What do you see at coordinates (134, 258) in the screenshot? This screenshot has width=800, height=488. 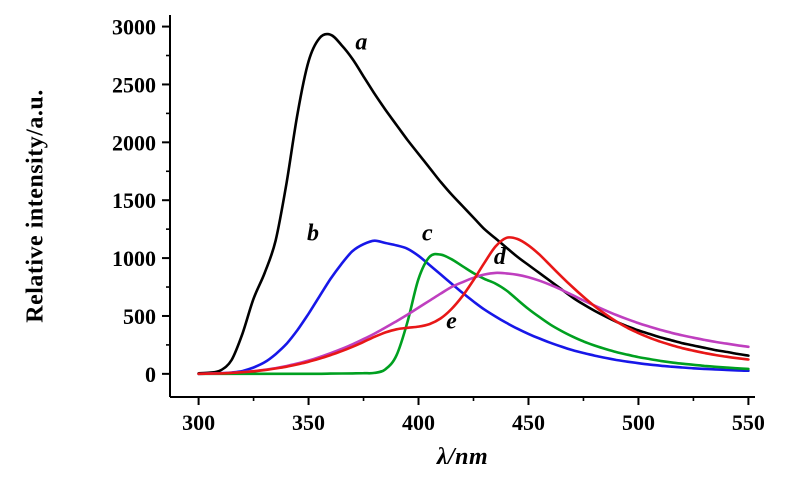 I see `y-tick-label: 1000` at bounding box center [134, 258].